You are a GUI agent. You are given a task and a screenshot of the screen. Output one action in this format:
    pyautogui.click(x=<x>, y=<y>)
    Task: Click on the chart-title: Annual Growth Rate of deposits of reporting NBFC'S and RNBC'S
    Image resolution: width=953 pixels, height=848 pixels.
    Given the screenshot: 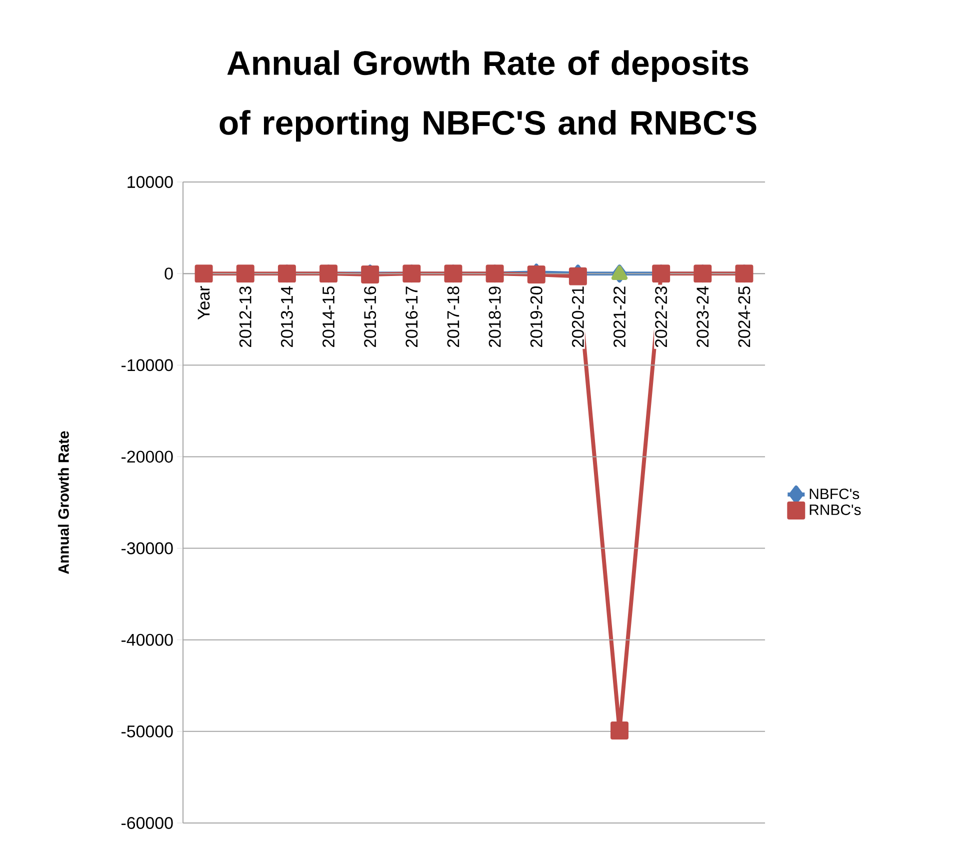 What is the action you would take?
    pyautogui.click(x=488, y=96)
    